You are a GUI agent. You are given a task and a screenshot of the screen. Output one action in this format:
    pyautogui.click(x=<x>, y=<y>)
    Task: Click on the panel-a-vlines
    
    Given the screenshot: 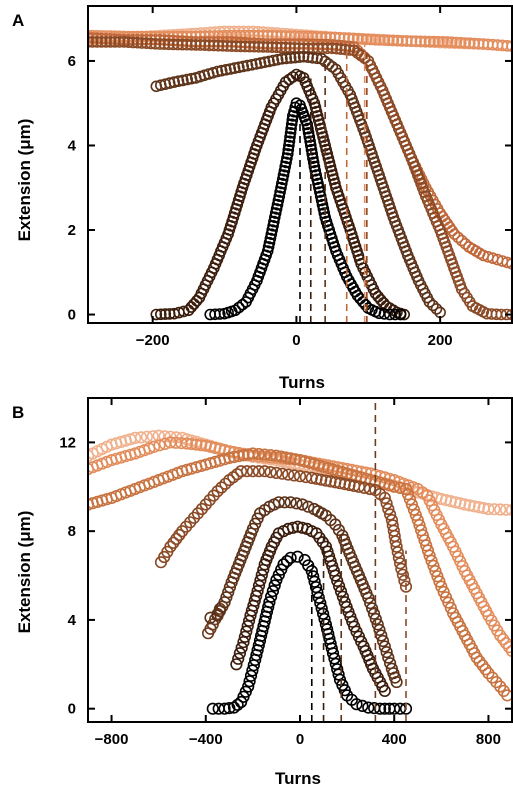 What is the action you would take?
    pyautogui.click(x=333, y=182)
    